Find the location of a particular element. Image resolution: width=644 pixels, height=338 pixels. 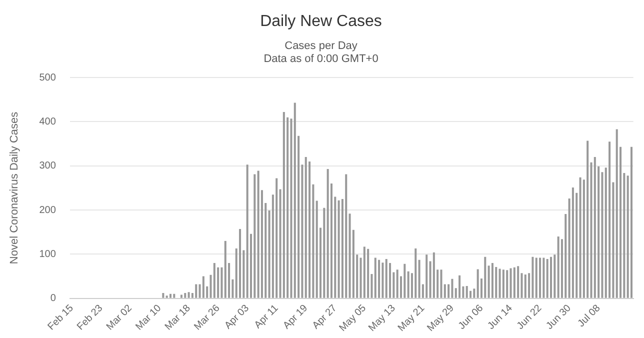

x-tick-label: Mar 02 is located at coordinates (119, 317).